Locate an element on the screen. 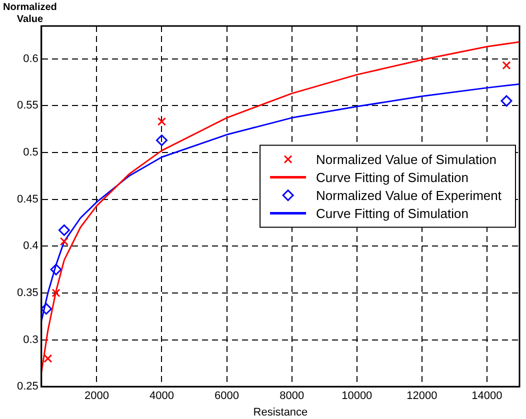  x-tick-label: 8000 is located at coordinates (292, 396).